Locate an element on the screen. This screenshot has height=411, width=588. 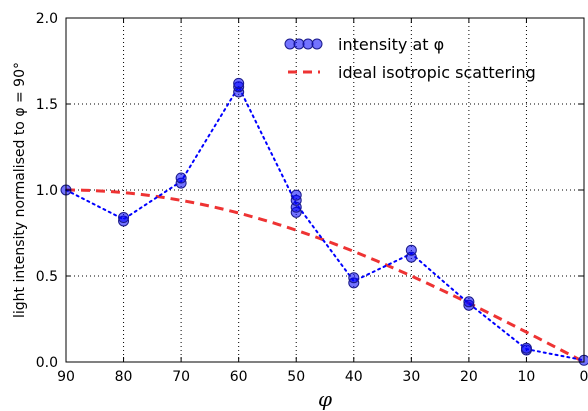
x-tick-label: 30 is located at coordinates (411, 377).